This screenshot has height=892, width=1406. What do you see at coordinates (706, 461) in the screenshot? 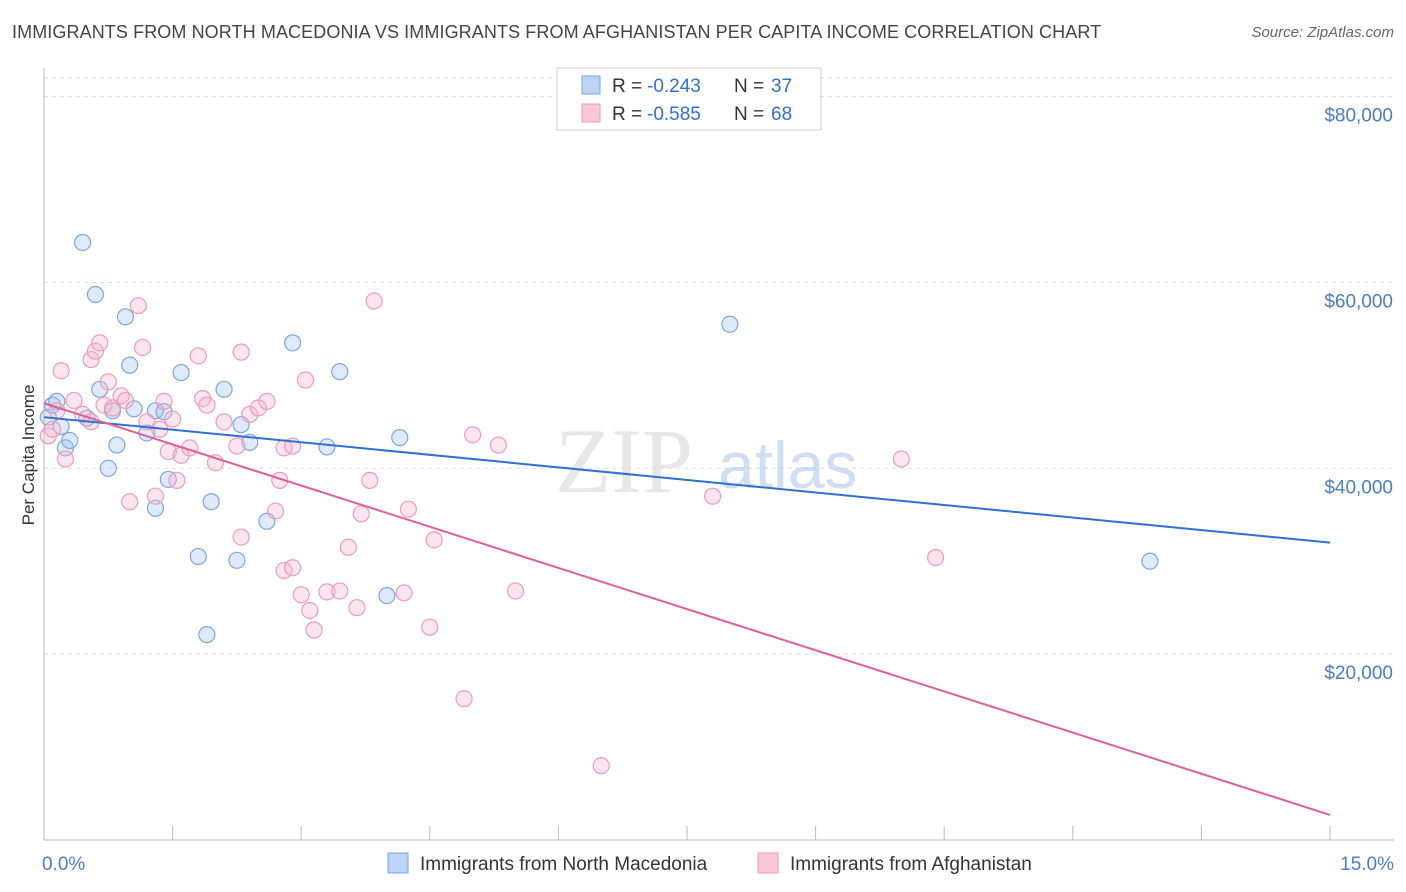
I see `watermark: ZIP atlas` at bounding box center [706, 461].